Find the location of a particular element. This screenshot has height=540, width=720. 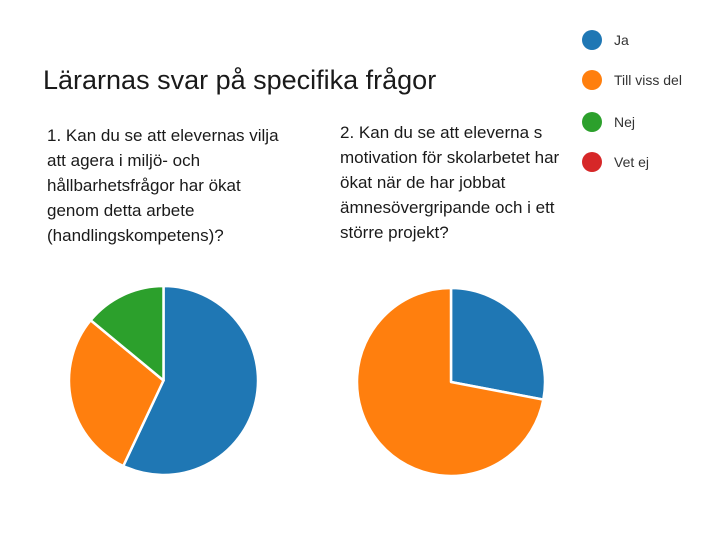

legend-label-vet-ej: Vet ej is located at coordinates (632, 162).